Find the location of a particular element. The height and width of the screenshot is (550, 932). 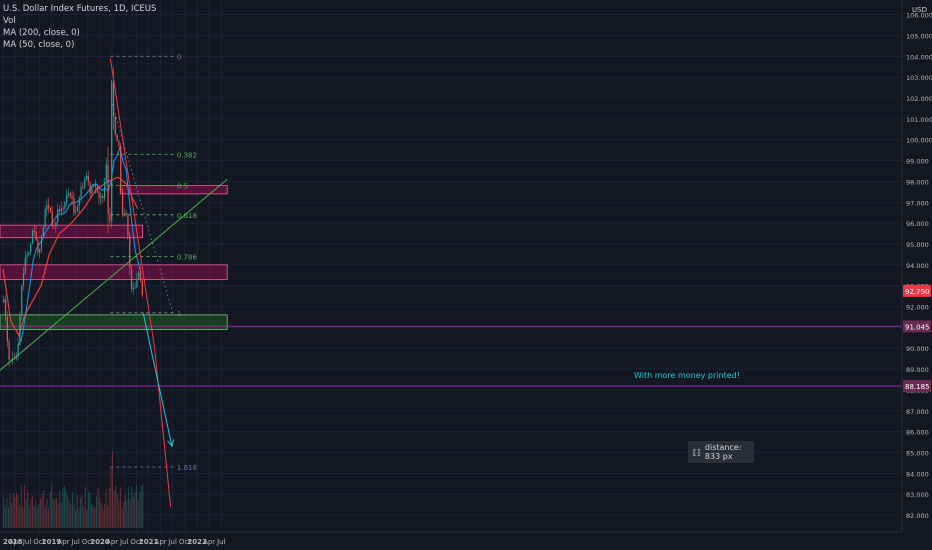

price-label-box is located at coordinates (917, 326).